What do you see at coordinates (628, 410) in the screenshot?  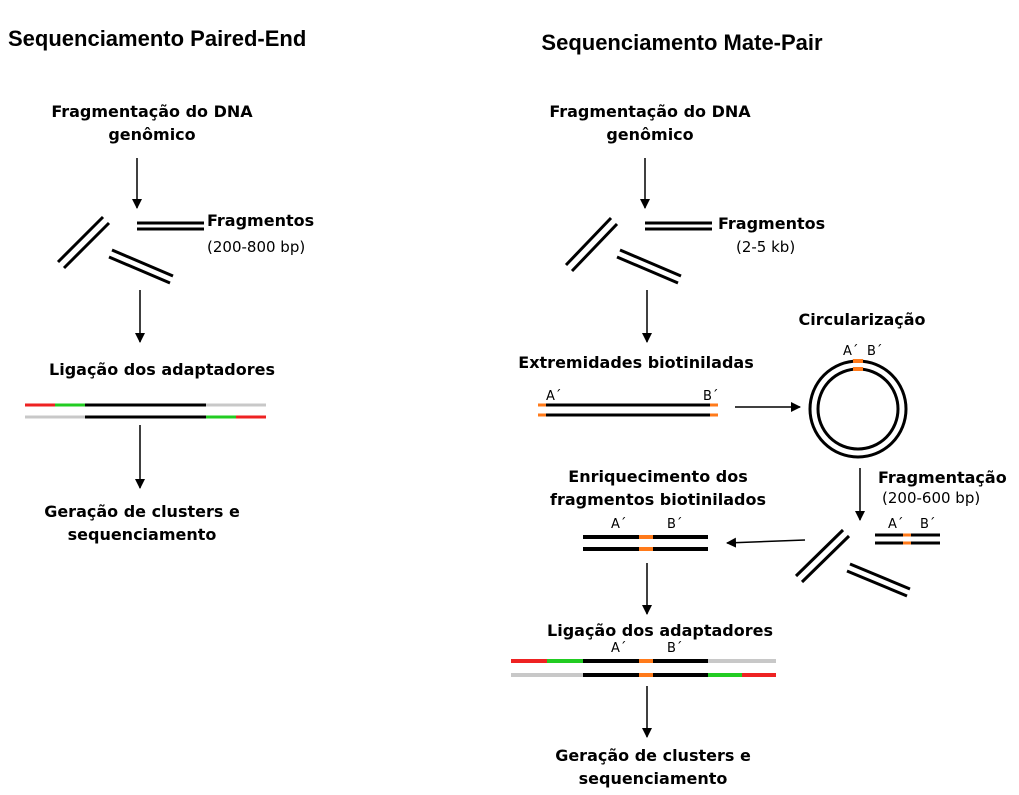 I see `mp-biotinylated-fragment` at bounding box center [628, 410].